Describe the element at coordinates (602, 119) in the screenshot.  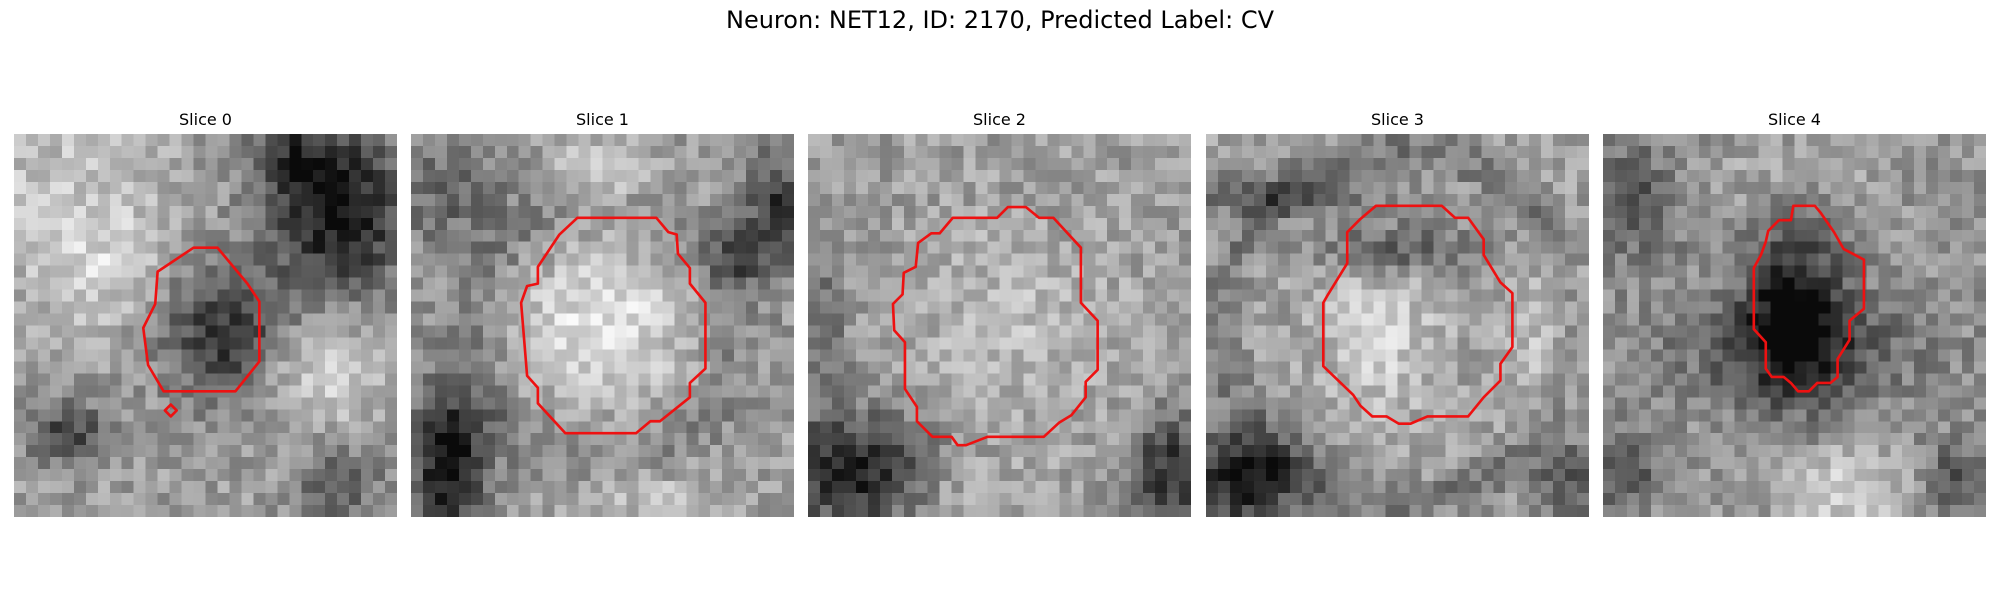
I see `panel-title-slice-1: Slice 1` at that location.